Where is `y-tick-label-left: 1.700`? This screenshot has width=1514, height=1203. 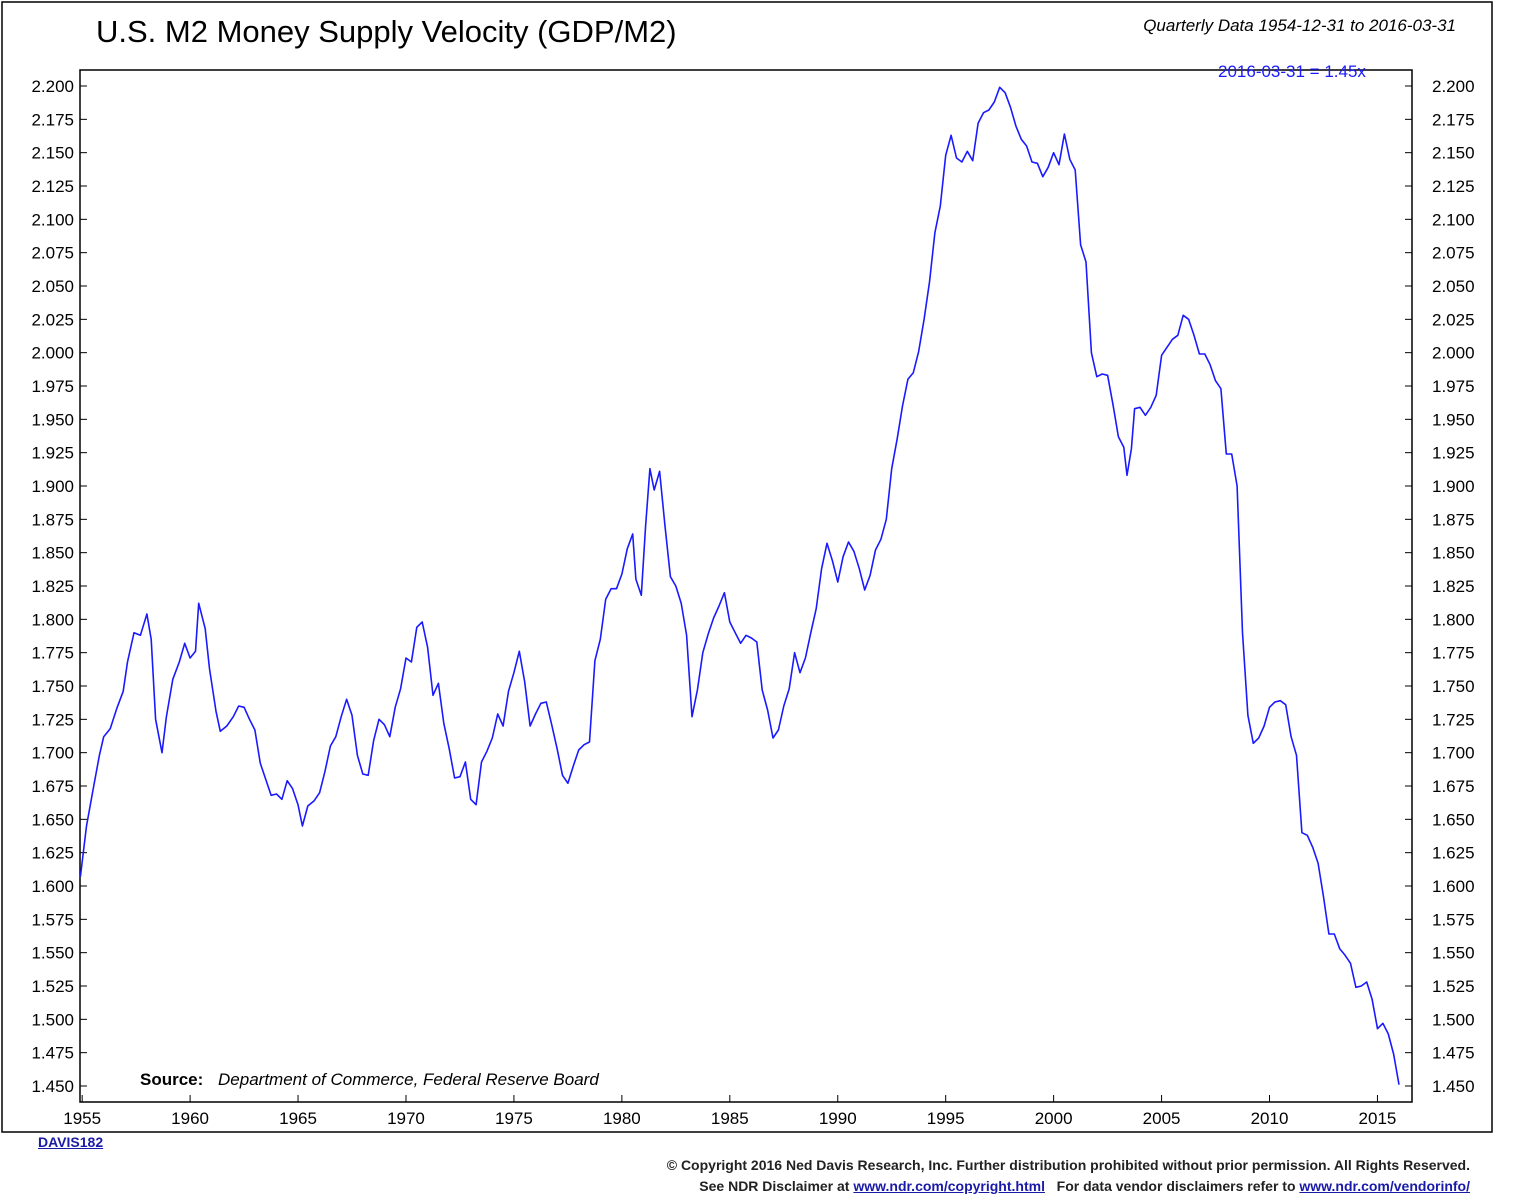
y-tick-label-left: 1.700 is located at coordinates (52, 753).